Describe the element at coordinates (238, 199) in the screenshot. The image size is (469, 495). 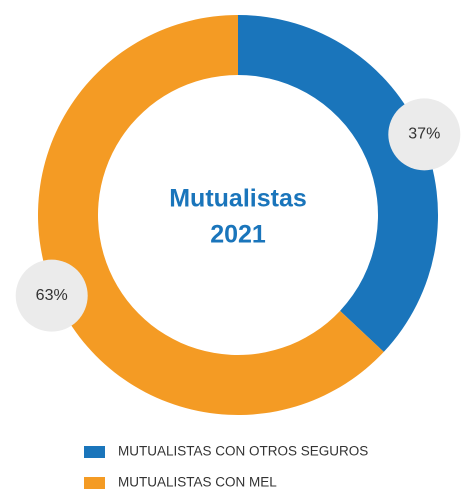
I see `chart-title: Mutualistas` at that location.